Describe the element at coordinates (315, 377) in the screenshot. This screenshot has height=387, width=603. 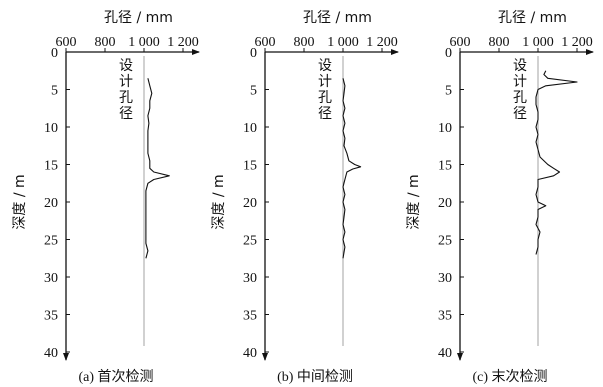
I see `panel-caption: (b) 中间检测` at that location.